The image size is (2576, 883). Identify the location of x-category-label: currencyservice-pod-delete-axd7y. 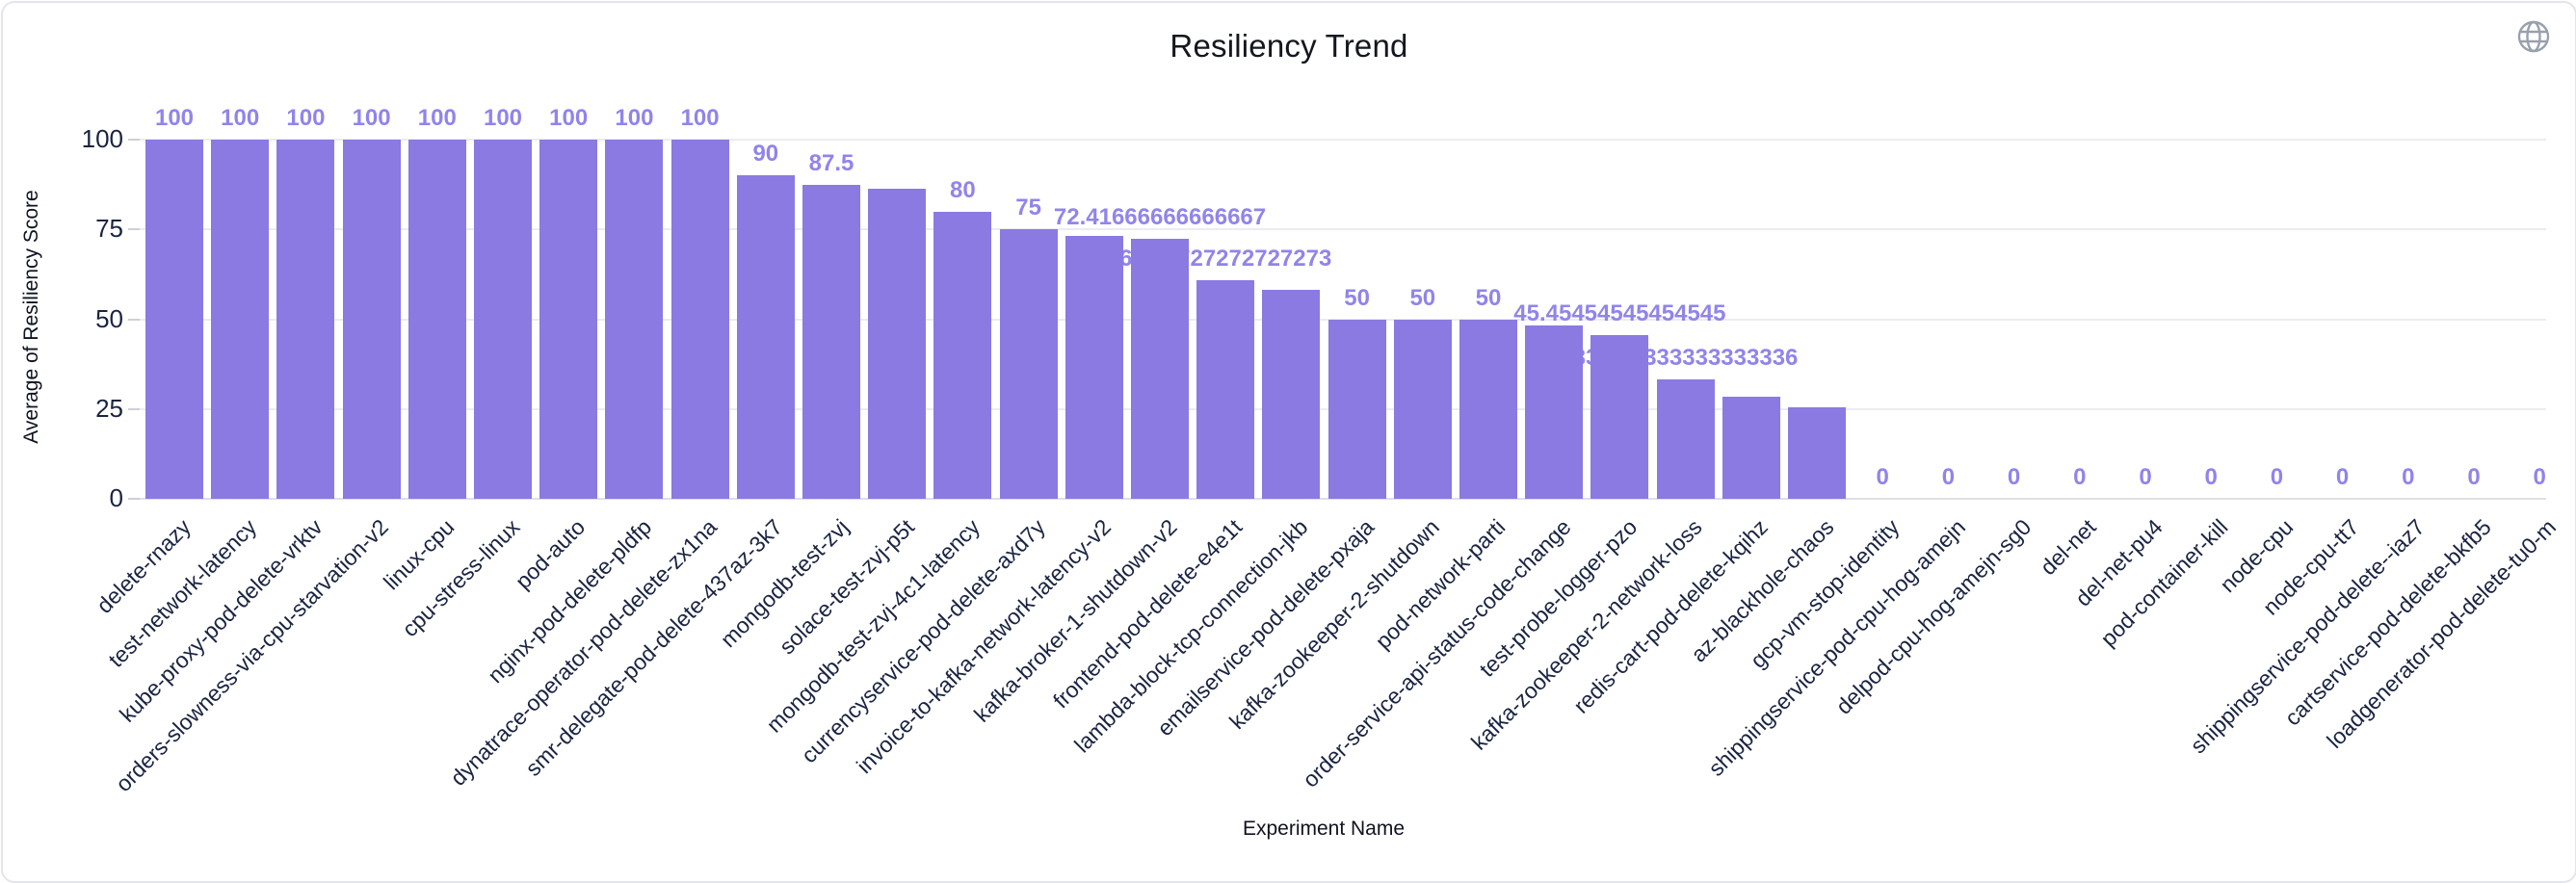
(923, 641).